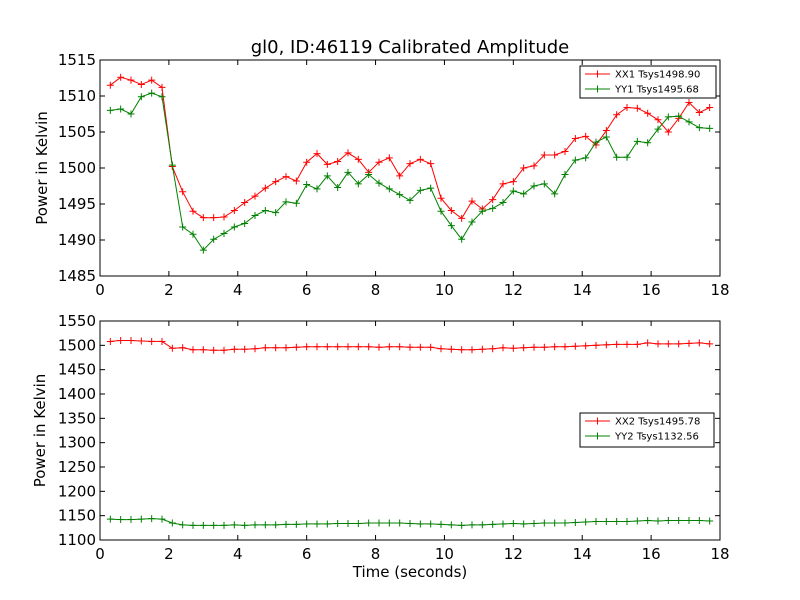  Describe the element at coordinates (77, 240) in the screenshot. I see `y-tick-label: 1490` at that location.